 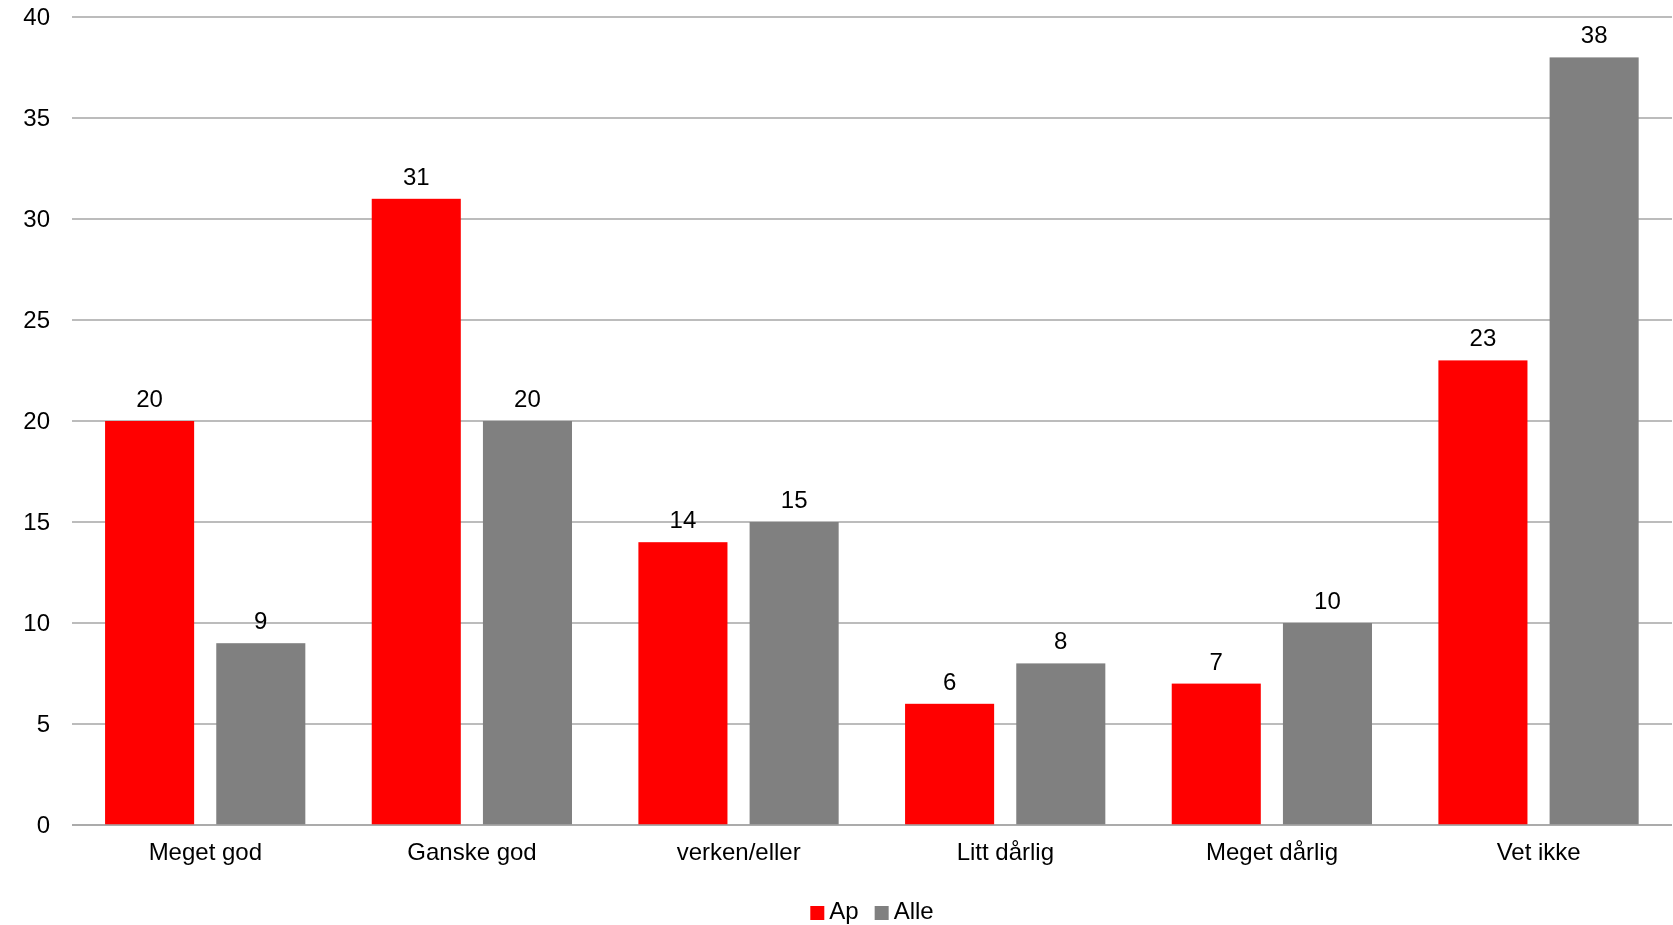 I want to click on x-tick-label: Ganske god, so click(x=472, y=852).